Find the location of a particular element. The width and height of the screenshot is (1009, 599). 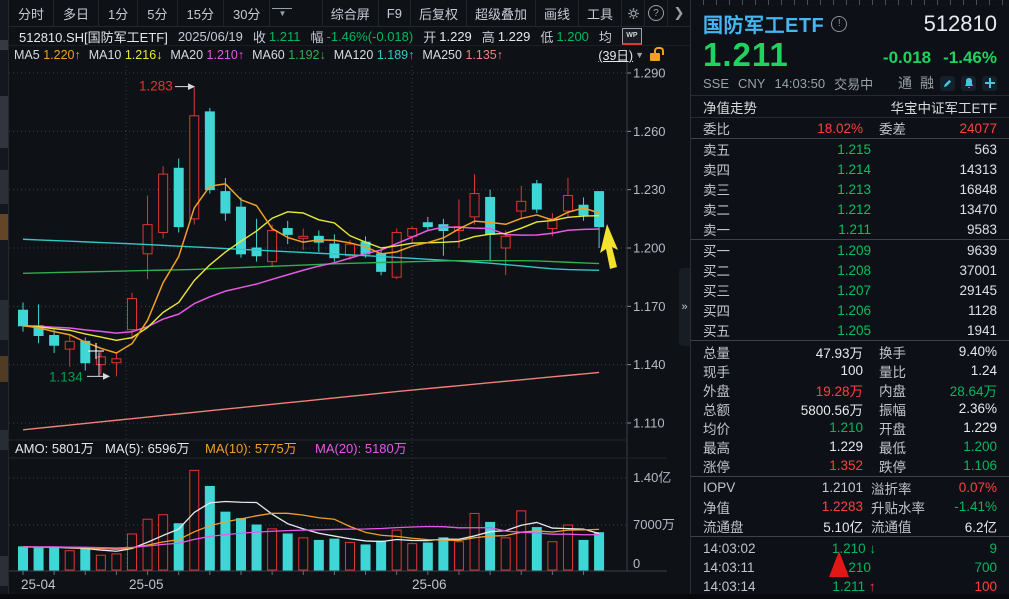

tape-row: 14:03:02 1.210 ↓ 9 is located at coordinates (850, 548).